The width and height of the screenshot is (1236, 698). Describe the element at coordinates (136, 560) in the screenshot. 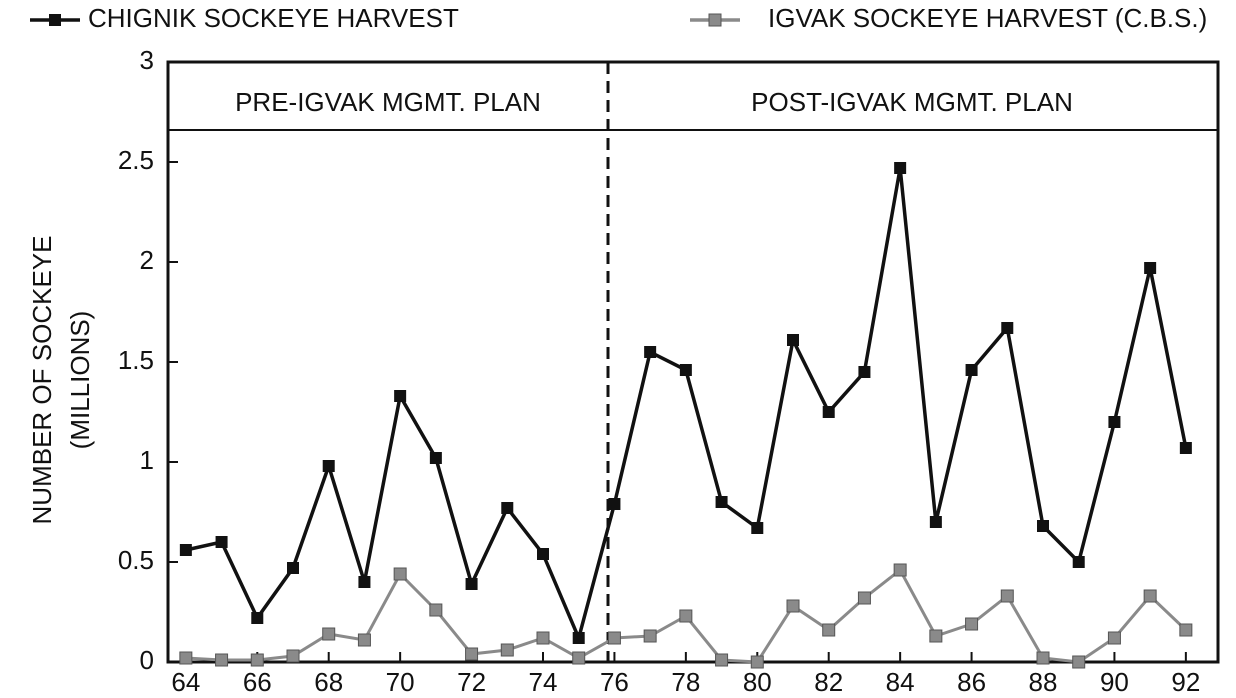

I see `y-tick-label: 0.5` at that location.